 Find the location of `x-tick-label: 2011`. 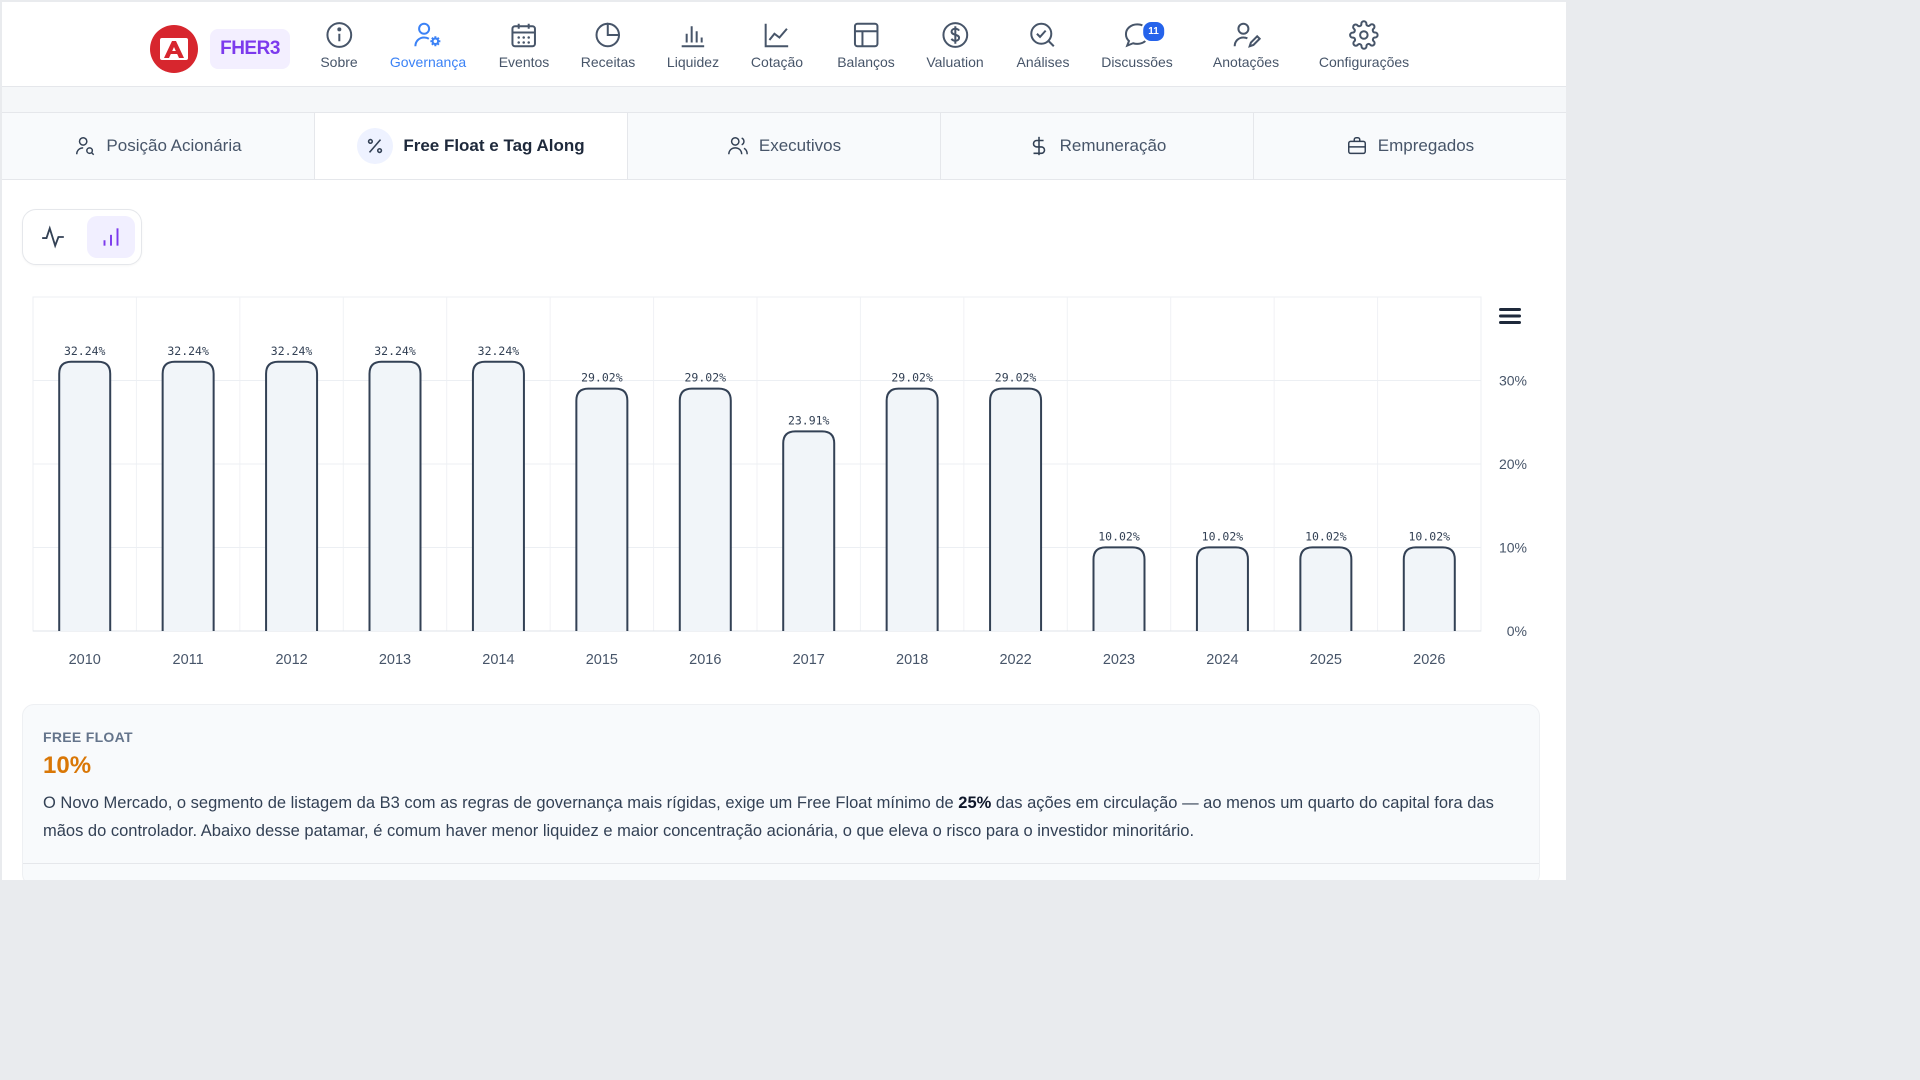

x-tick-label: 2011 is located at coordinates (188, 660).